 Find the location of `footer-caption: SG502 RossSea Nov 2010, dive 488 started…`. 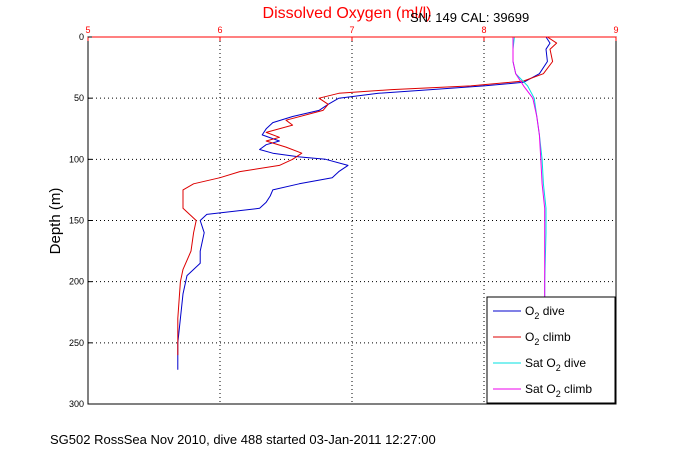

footer-caption: SG502 RossSea Nov 2010, dive 488 started… is located at coordinates (243, 439).